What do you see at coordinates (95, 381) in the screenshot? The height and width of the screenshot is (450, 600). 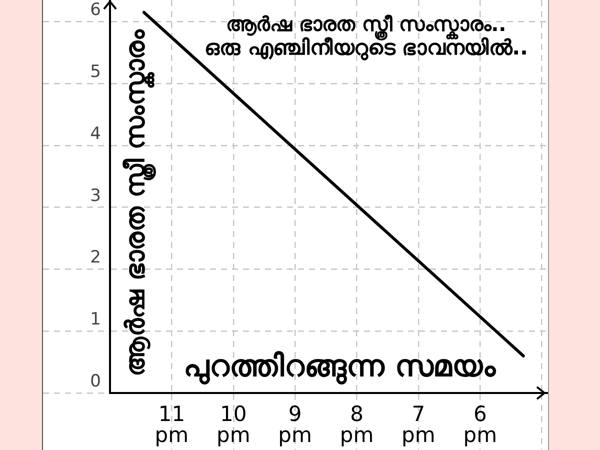 I see `y-tick-label: 0` at bounding box center [95, 381].